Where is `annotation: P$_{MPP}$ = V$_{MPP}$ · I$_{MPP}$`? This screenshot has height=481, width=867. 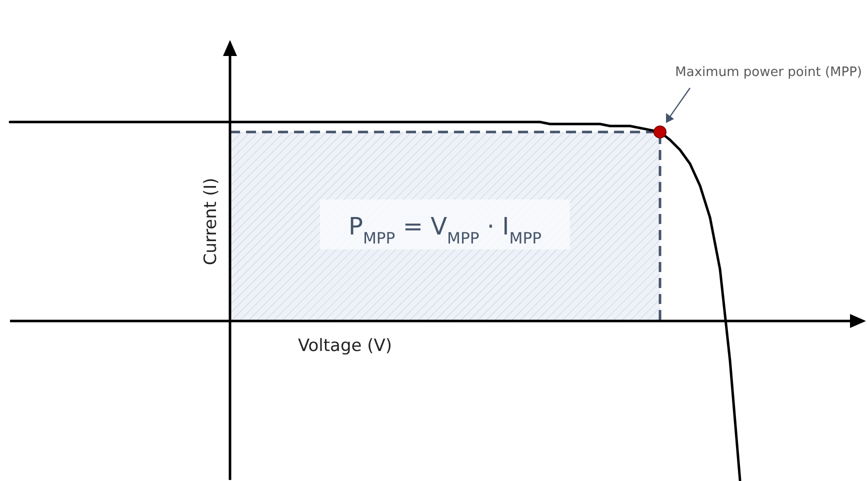 annotation: P$_{MPP}$ = V$_{MPP}$ · I$_{MPP}$ is located at coordinates (445, 230).